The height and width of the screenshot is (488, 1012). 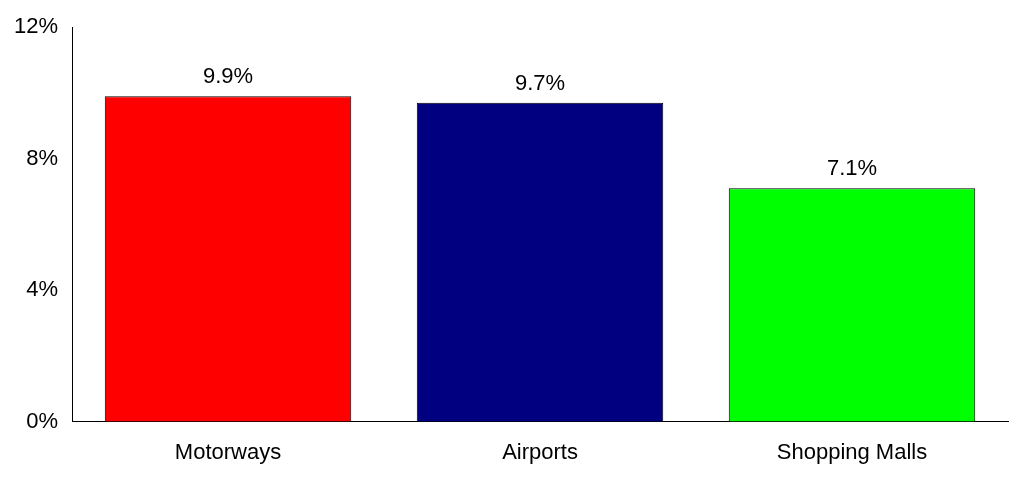 What do you see at coordinates (36, 26) in the screenshot?
I see `y-tick-label: 12%` at bounding box center [36, 26].